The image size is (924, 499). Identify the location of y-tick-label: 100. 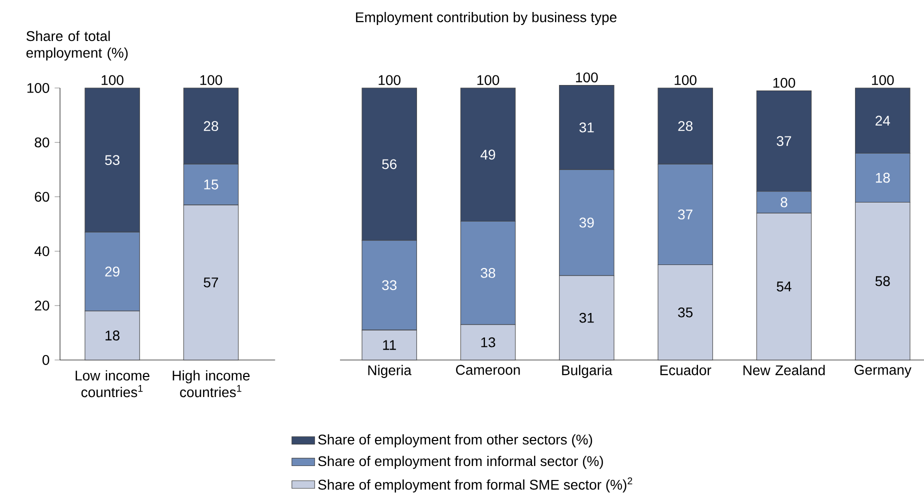
(38, 88).